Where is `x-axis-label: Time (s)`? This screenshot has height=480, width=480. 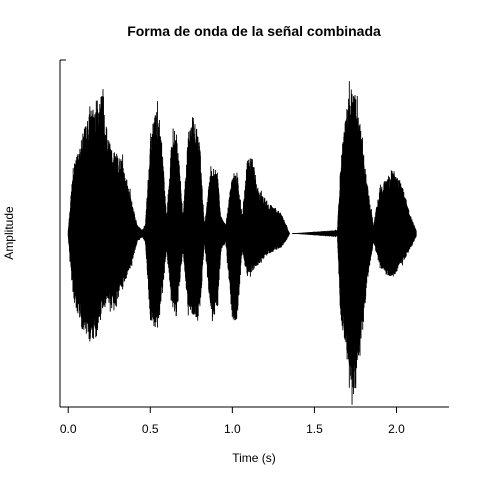
x-axis-label: Time (s) is located at coordinates (254, 458).